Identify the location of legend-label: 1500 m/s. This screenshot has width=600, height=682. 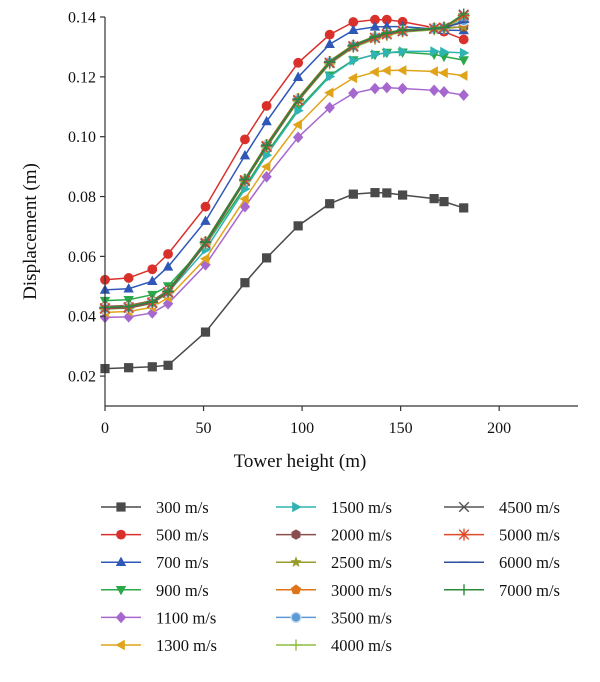
(361, 507).